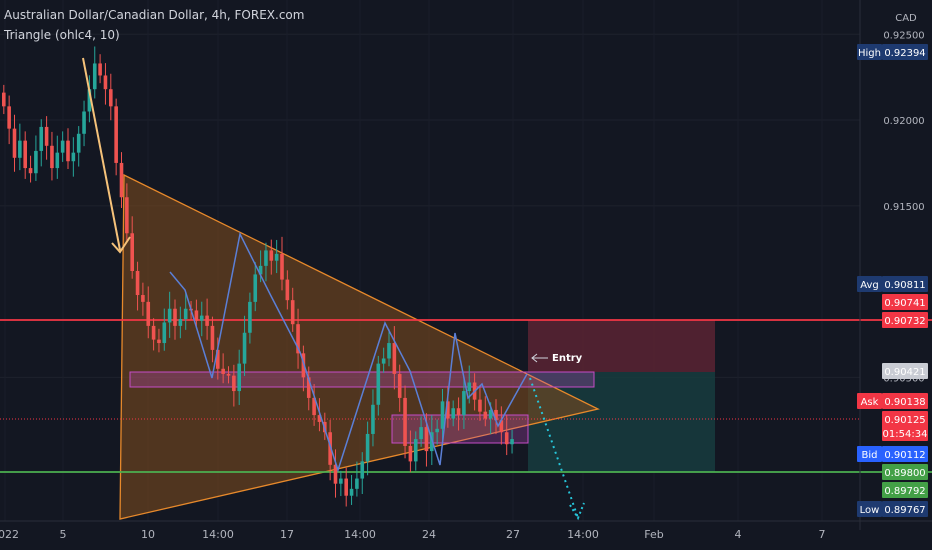 The width and height of the screenshot is (932, 550). I want to click on price-tag: High 0.92394, so click(892, 52).